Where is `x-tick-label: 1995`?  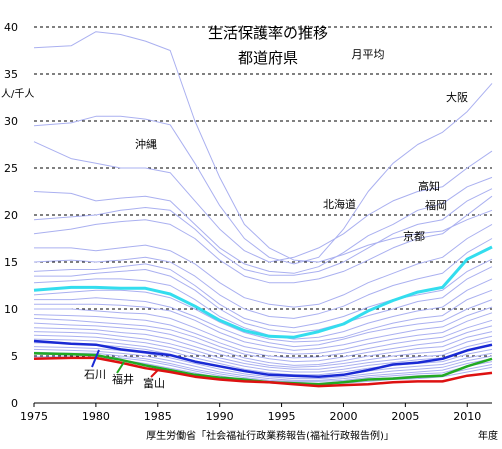
x-tick-label: 1995 is located at coordinates (282, 416).